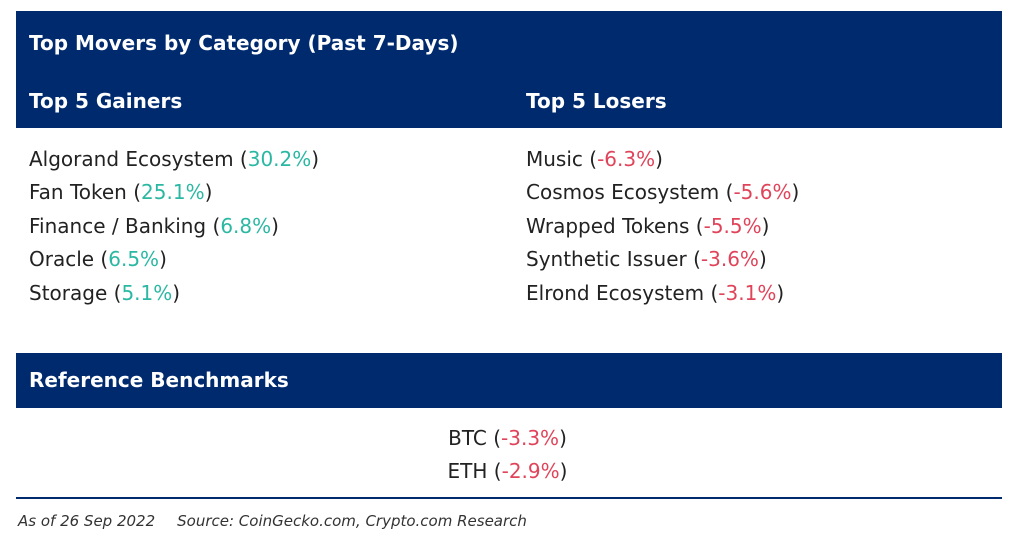 This screenshot has height=544, width=1015. I want to click on change-value: -6.3%, so click(626, 159).